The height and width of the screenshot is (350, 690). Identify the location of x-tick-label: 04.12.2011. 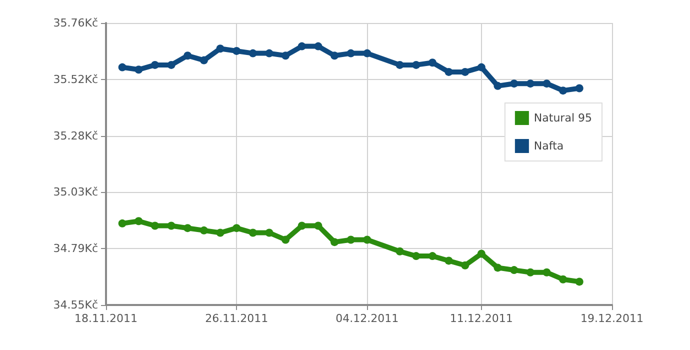
(367, 318).